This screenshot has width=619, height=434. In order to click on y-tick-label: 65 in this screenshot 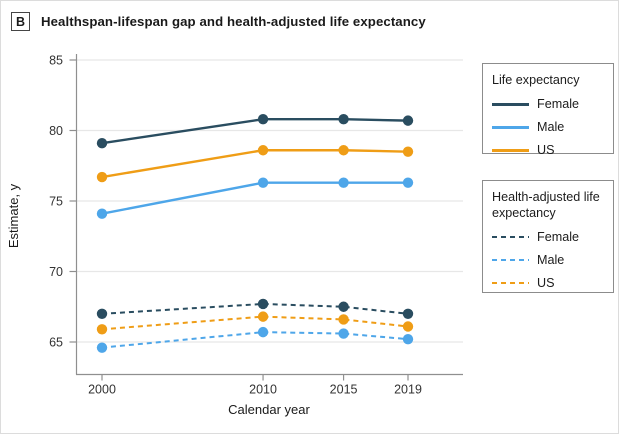, I will do `click(56, 342)`.